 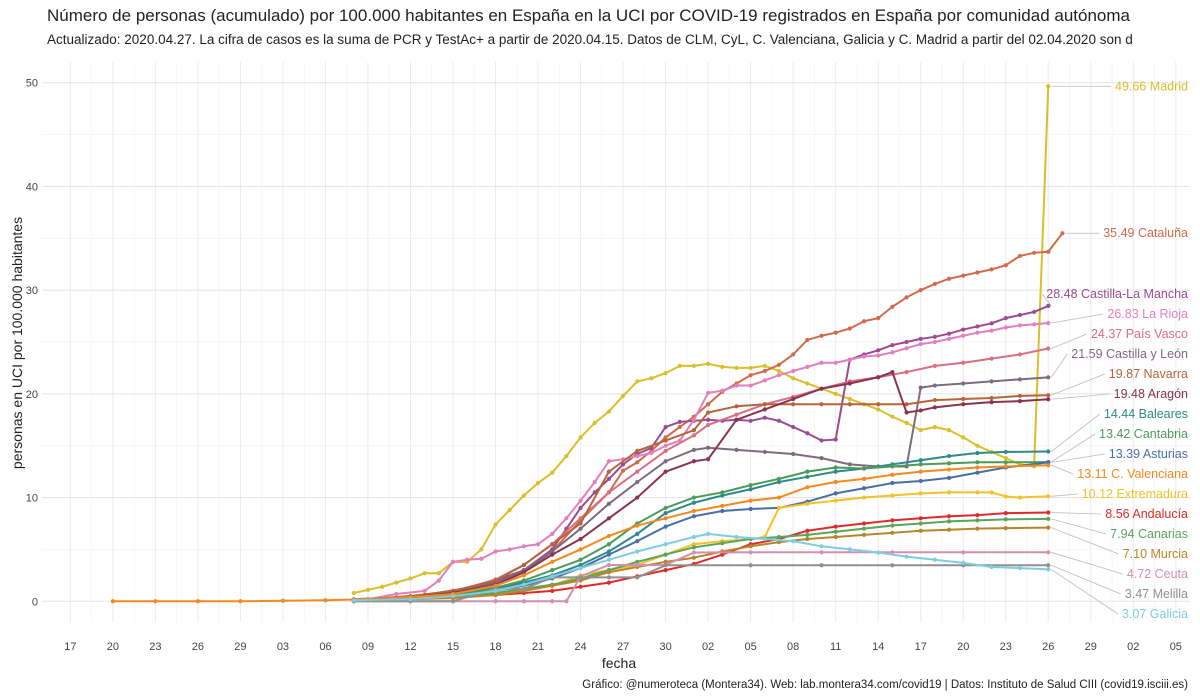 What do you see at coordinates (878, 647) in the screenshot?
I see `x-tick-label: 14` at bounding box center [878, 647].